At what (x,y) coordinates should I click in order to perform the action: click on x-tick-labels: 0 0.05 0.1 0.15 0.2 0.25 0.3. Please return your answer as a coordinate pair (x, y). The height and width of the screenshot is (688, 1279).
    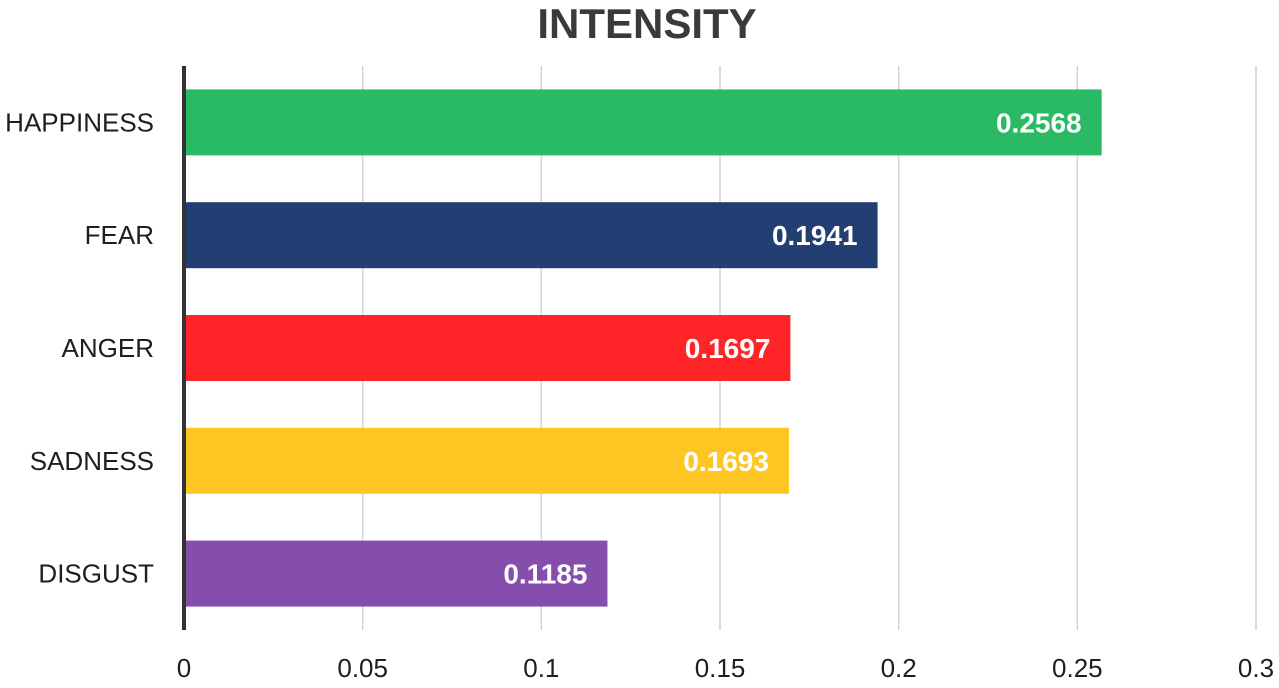
    Looking at the image, I should click on (725, 668).